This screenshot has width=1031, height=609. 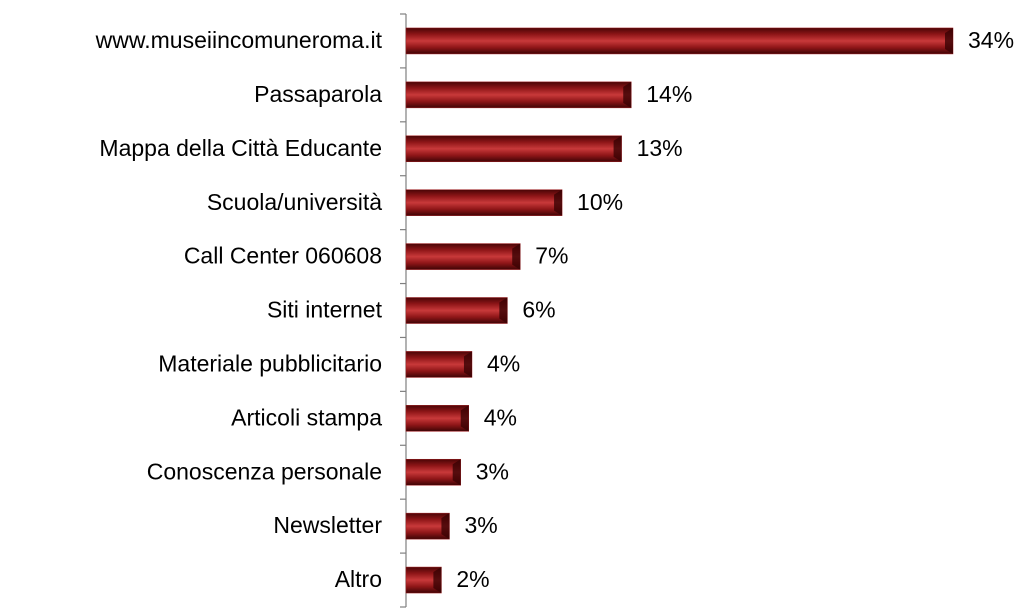 What do you see at coordinates (239, 40) in the screenshot?
I see `category-label: www.museiincomuneroma.it` at bounding box center [239, 40].